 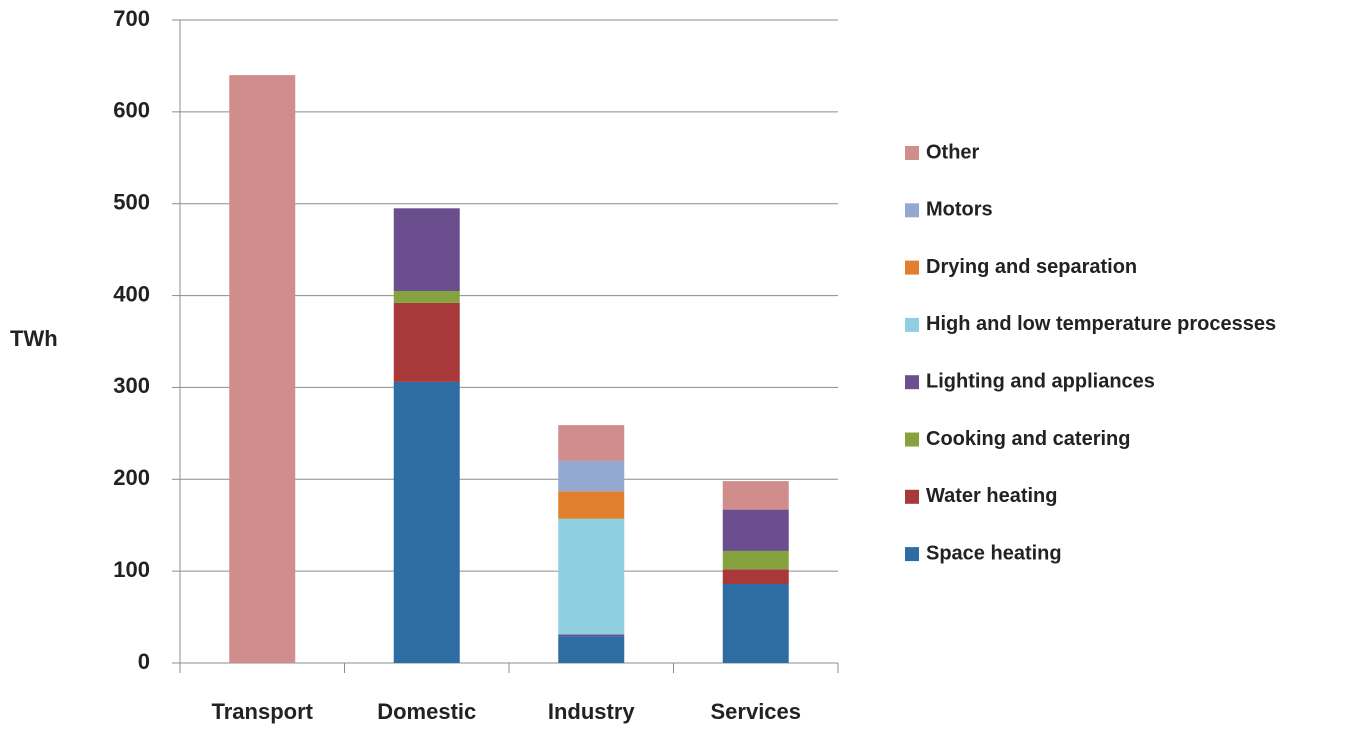 What do you see at coordinates (994, 553) in the screenshot?
I see `legend-label: Space heating` at bounding box center [994, 553].